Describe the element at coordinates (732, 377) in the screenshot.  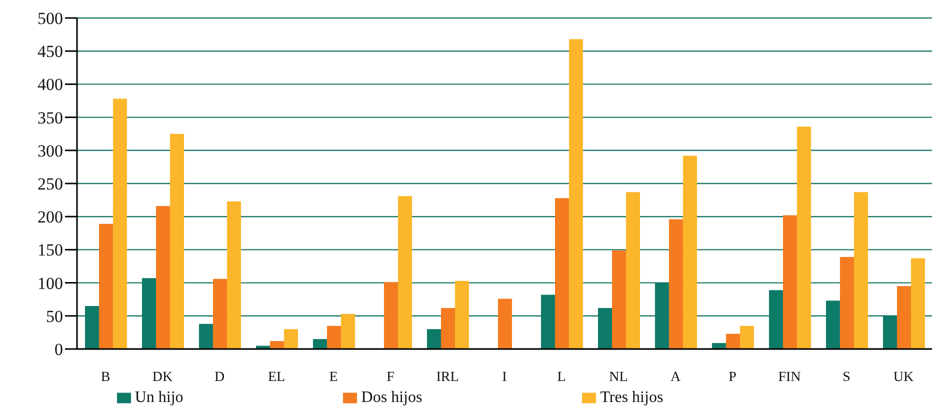
I see `x-tick-label: P` at that location.